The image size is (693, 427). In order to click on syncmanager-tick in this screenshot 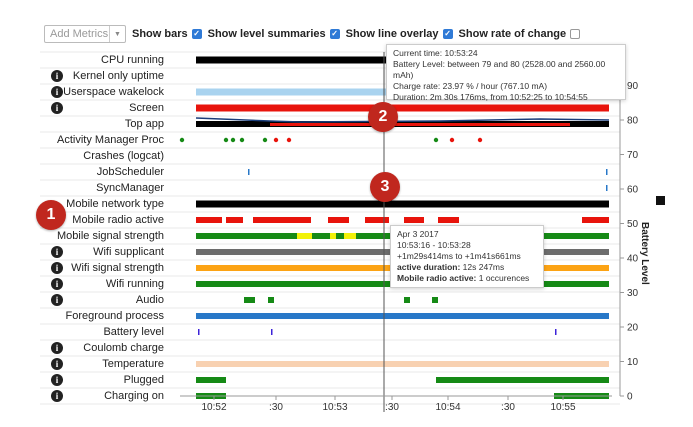, I will do `click(607, 188)`.